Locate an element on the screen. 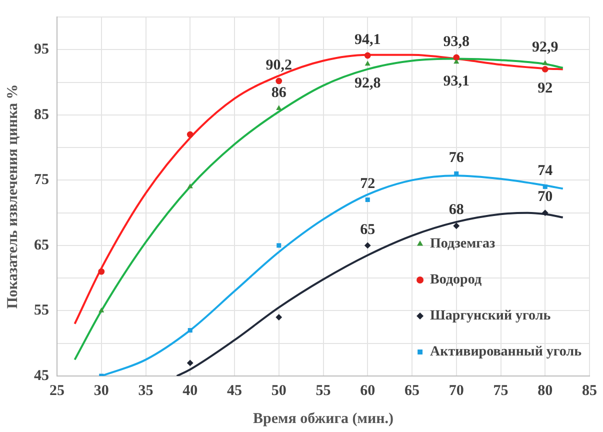  data-label: 70 is located at coordinates (545, 197).